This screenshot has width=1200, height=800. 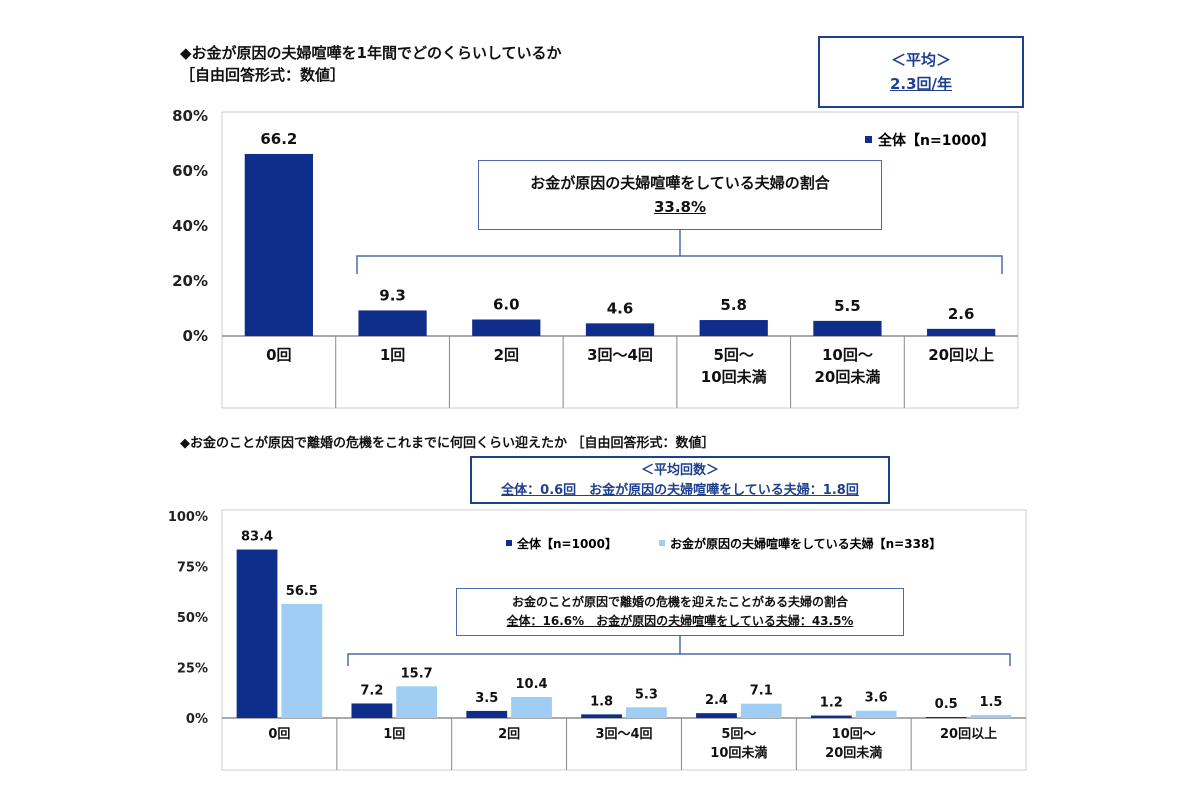 I want to click on data-label: 83.4, so click(x=257, y=537).